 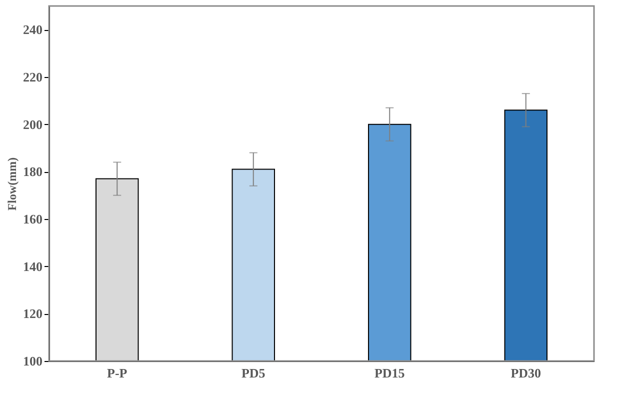 What do you see at coordinates (32, 314) in the screenshot?
I see `y-tick-label: 120` at bounding box center [32, 314].